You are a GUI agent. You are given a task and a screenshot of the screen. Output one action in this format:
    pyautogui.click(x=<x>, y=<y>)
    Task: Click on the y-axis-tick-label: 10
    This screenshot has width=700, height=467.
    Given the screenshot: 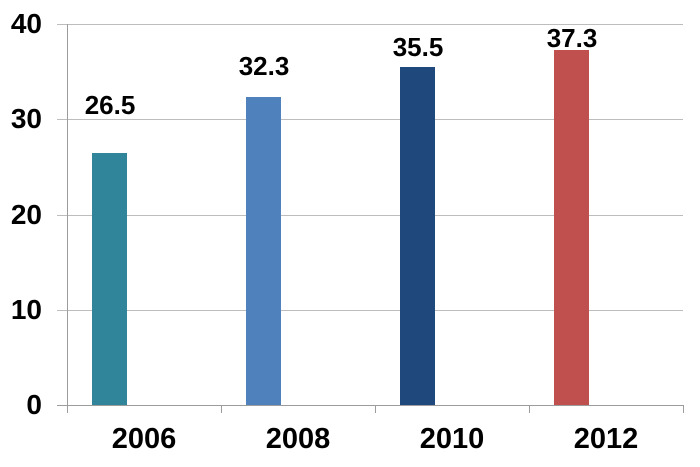 What is the action you would take?
    pyautogui.click(x=26, y=309)
    